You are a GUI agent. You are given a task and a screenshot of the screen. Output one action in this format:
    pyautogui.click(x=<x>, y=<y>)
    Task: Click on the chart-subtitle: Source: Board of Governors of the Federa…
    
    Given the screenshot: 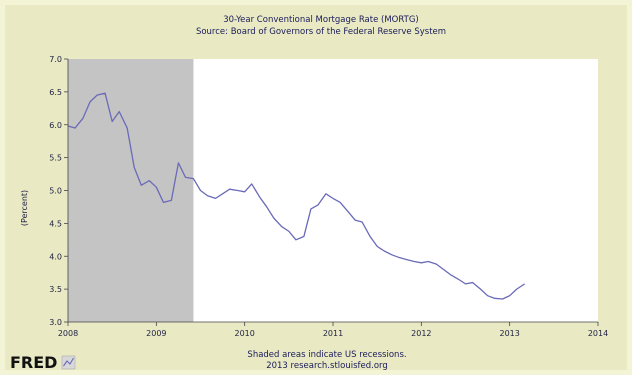 What is the action you would take?
    pyautogui.click(x=321, y=32)
    